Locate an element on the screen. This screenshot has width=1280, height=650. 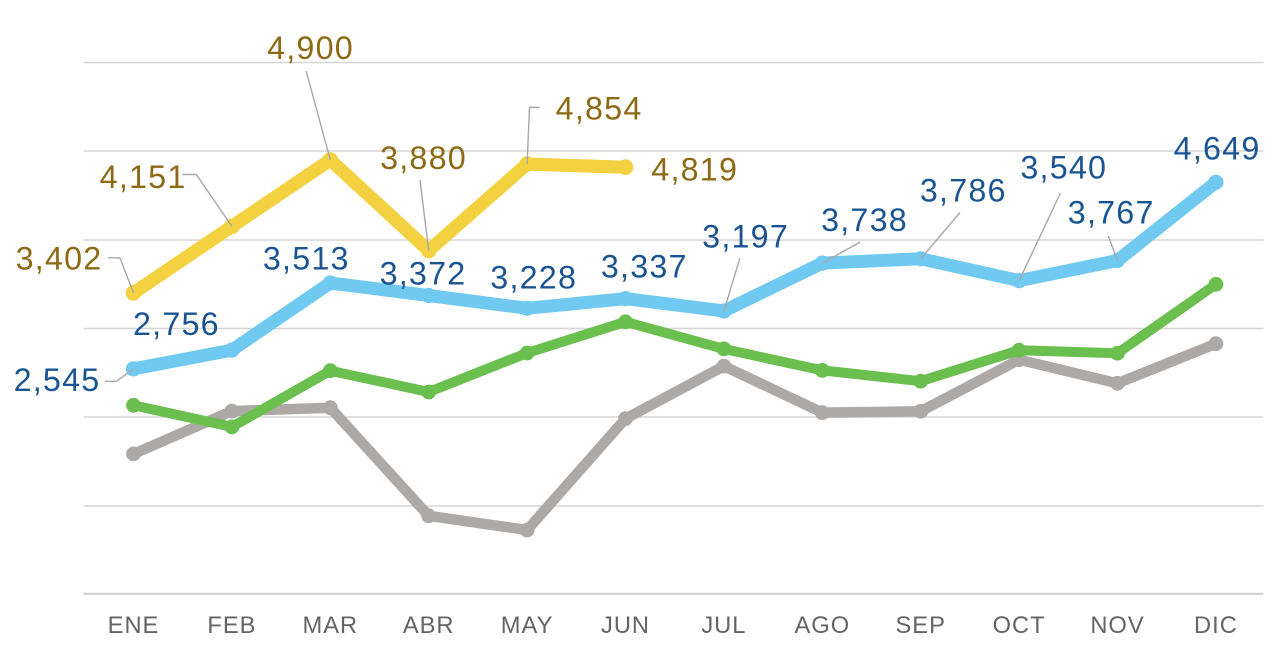
svg-text: 4,854 is located at coordinates (599, 108).